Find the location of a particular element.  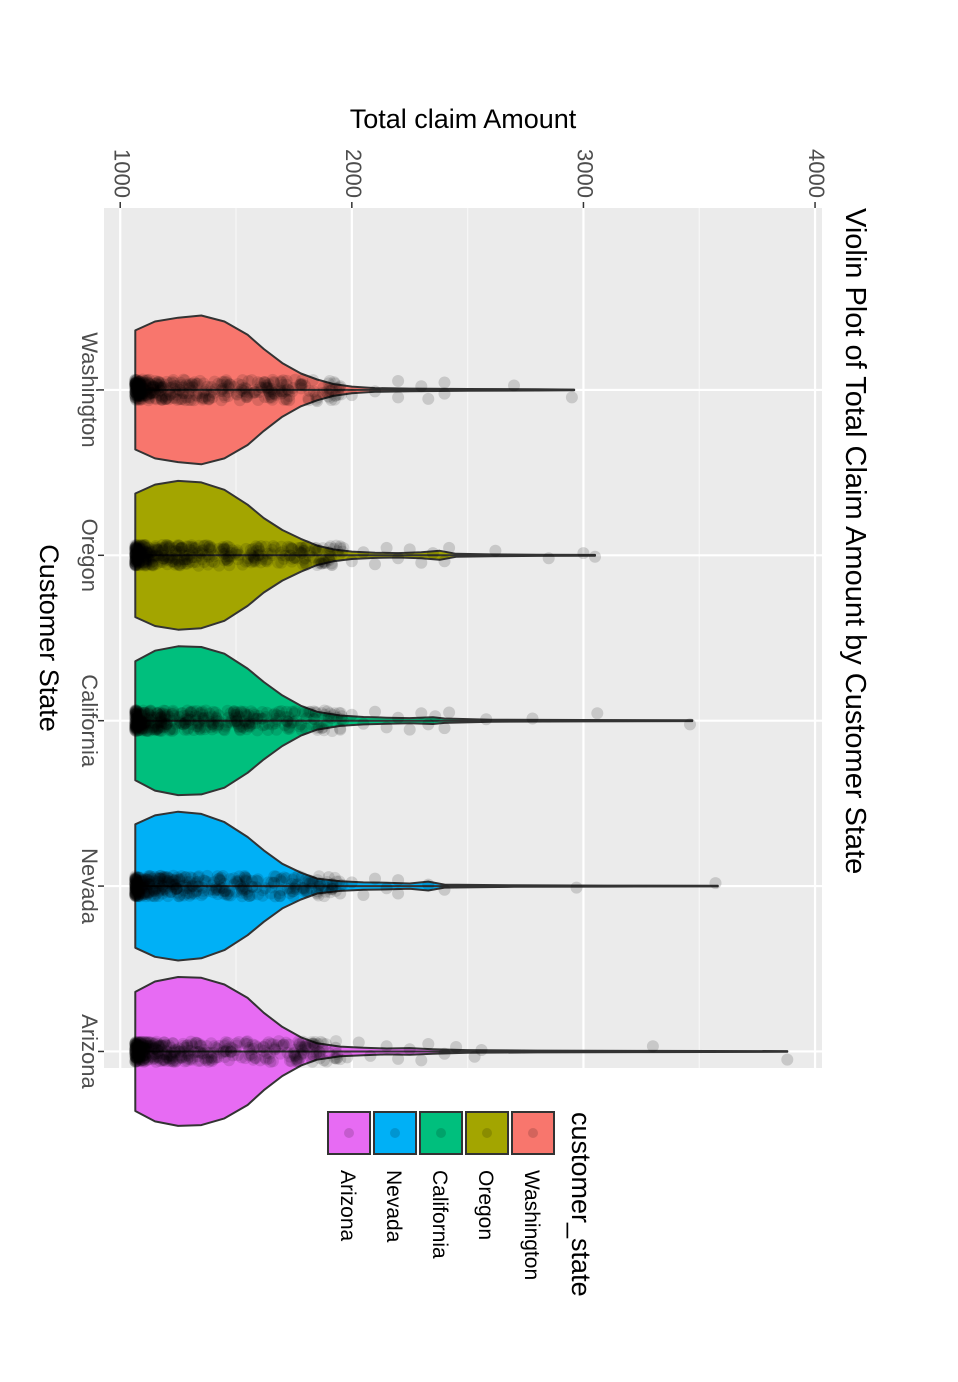

y-axis-title: Total claim Amount is located at coordinates (463, 119).